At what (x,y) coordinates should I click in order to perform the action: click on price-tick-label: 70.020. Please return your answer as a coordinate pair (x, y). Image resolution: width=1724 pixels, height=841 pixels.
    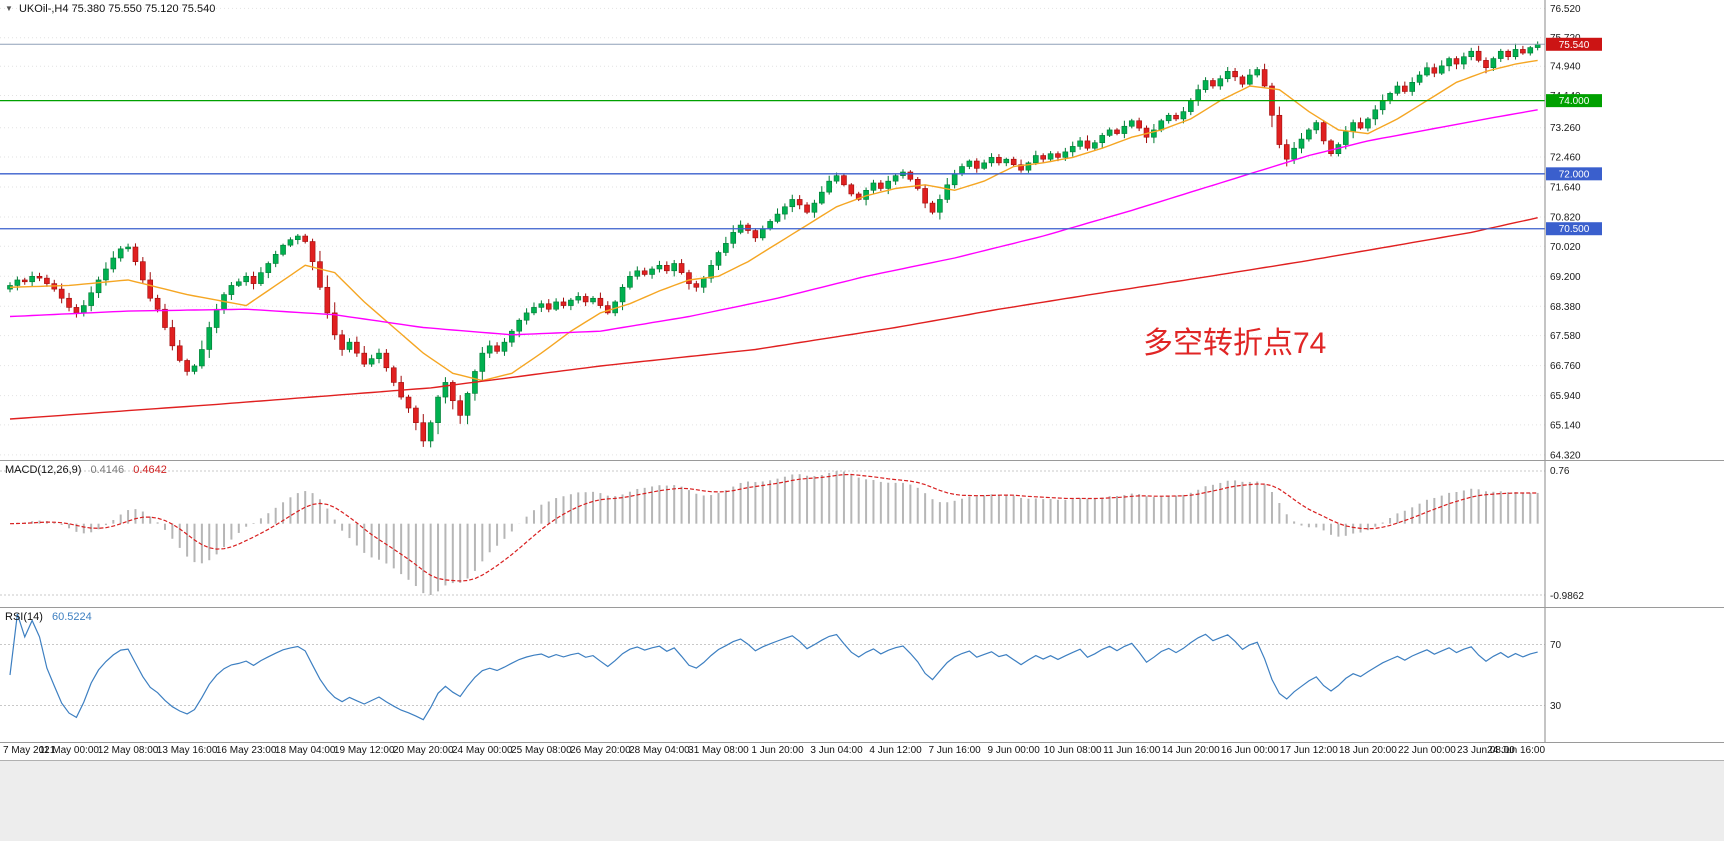
    Looking at the image, I should click on (1565, 247).